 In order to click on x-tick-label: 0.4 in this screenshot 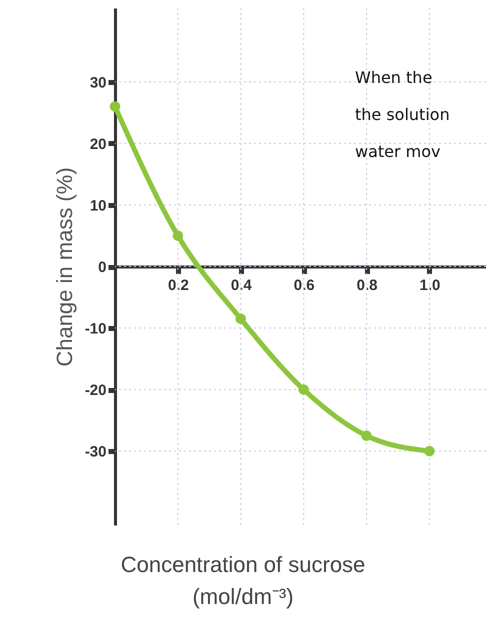, I will do `click(241, 285)`.